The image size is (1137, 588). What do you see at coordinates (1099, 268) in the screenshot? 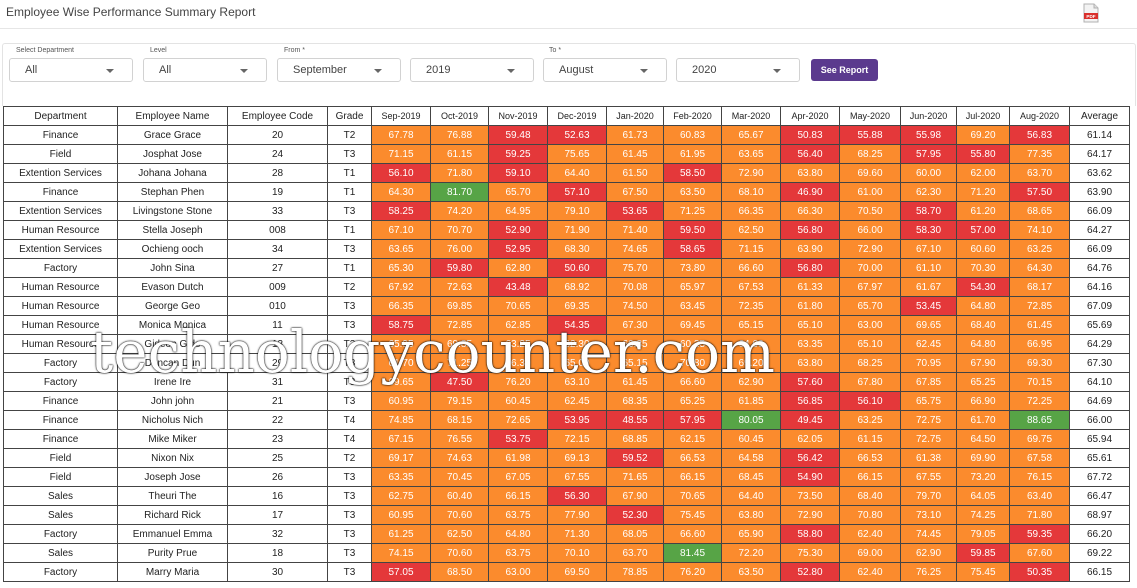
I see `average-cell: 64.76` at bounding box center [1099, 268].